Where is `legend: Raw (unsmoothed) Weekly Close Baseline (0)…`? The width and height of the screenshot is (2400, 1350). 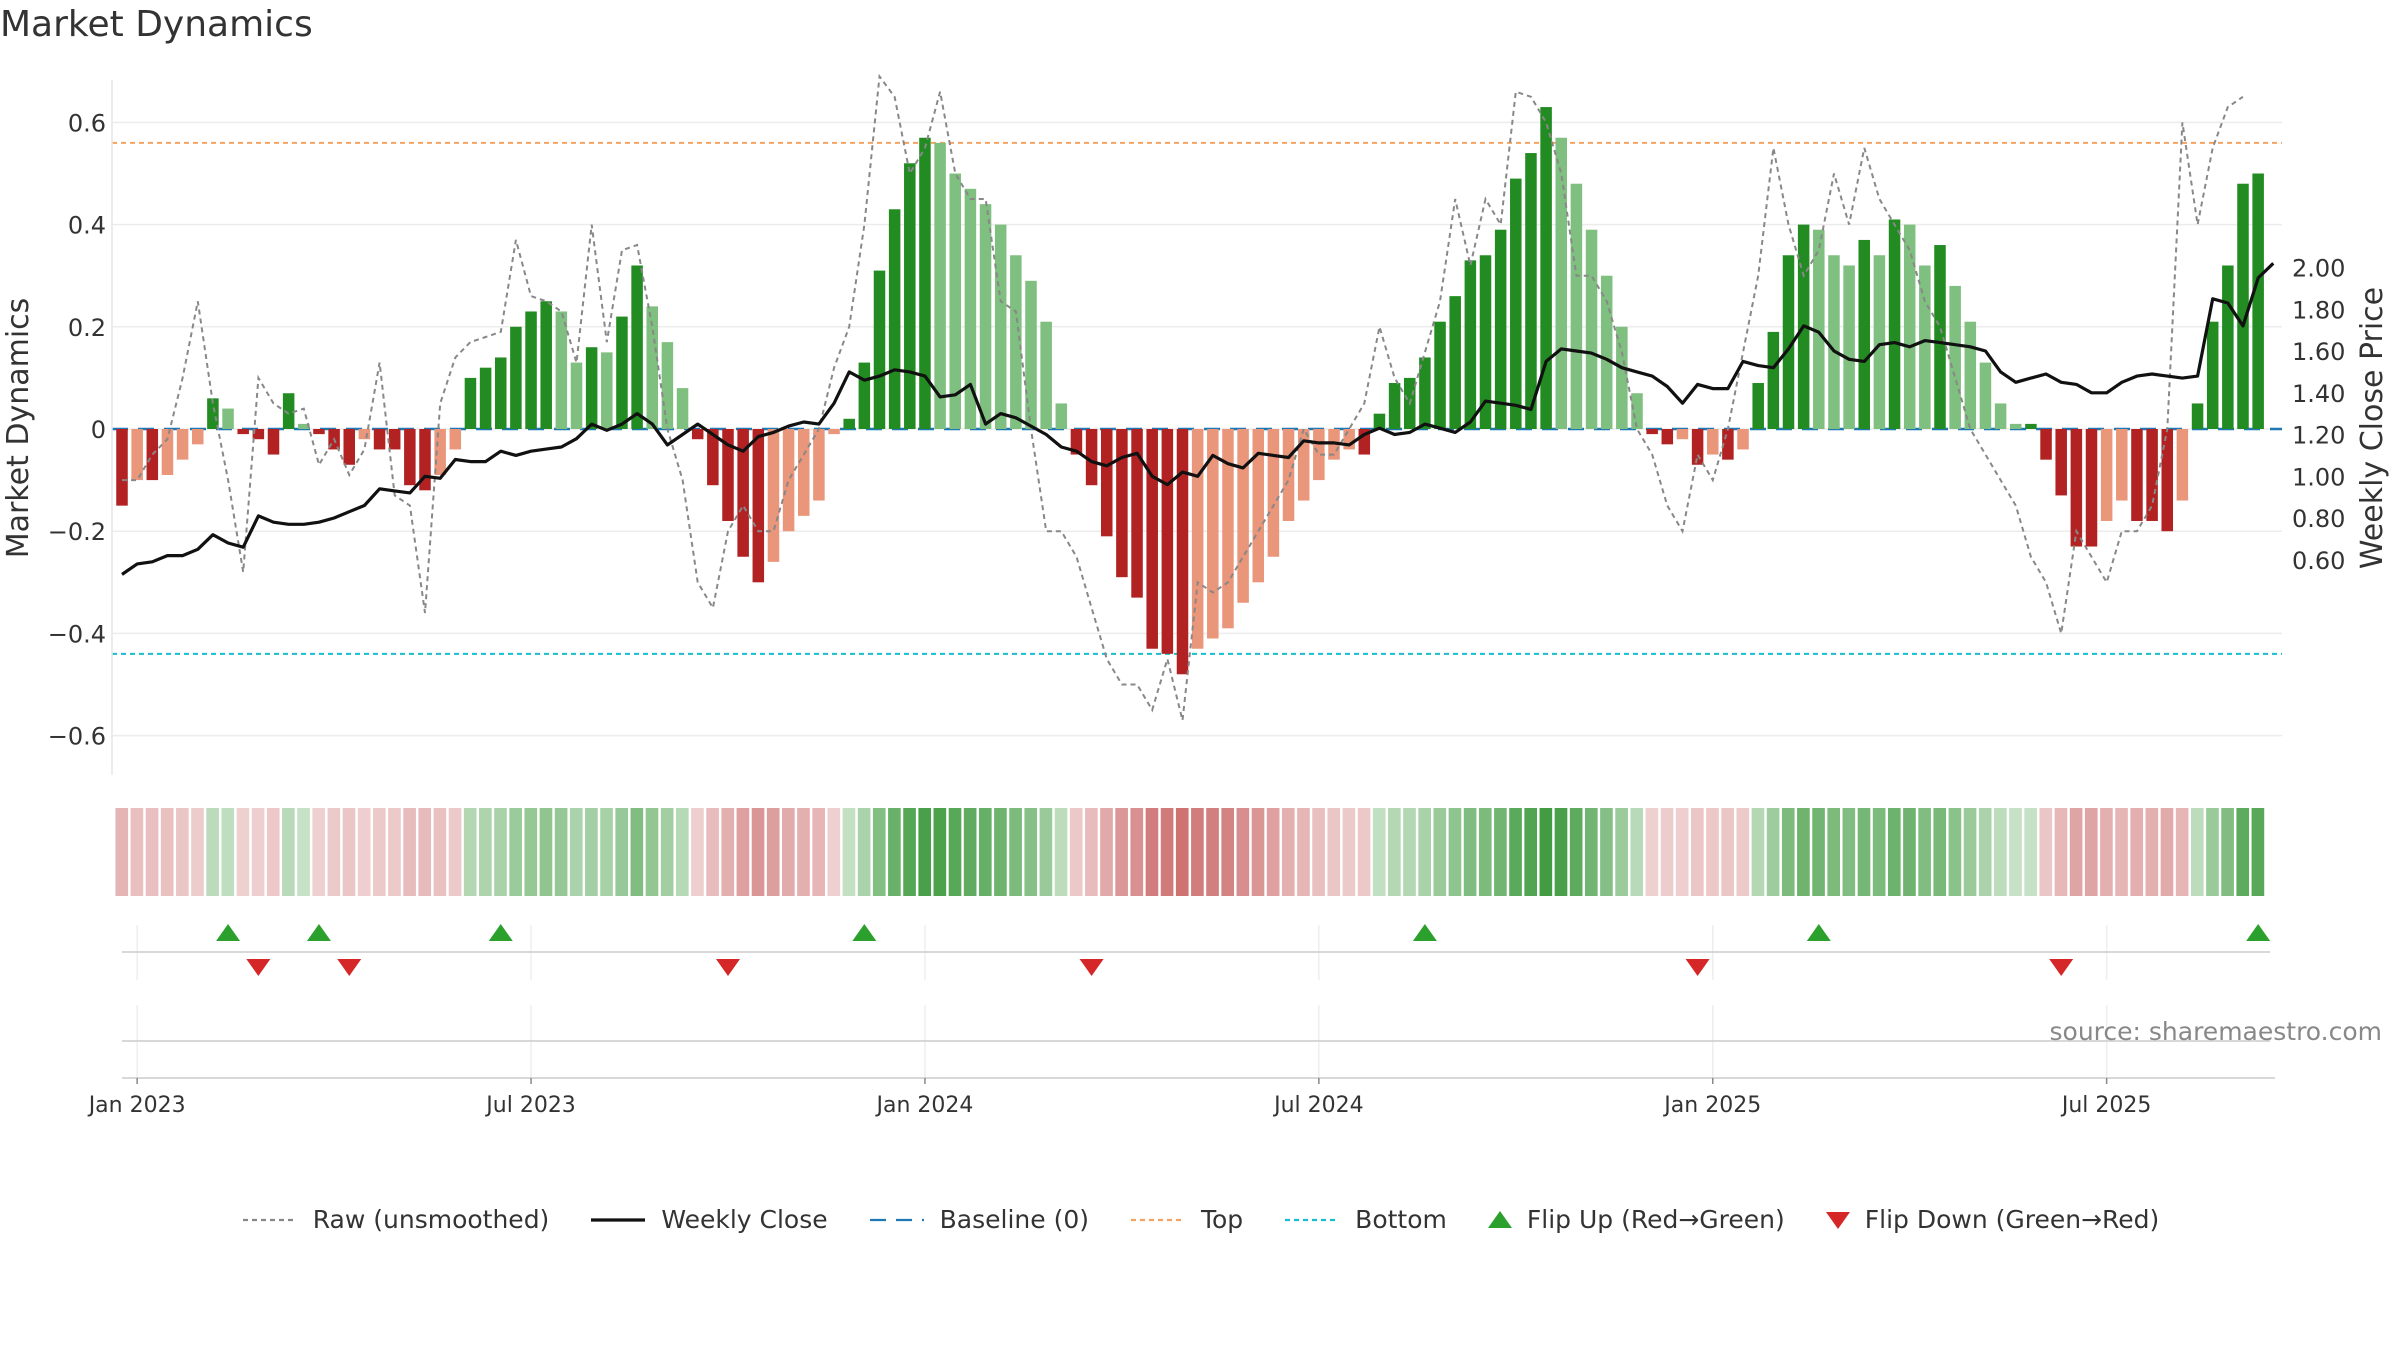 legend: Raw (unsmoothed) Weekly Close Baseline (0)… is located at coordinates (1200, 1219).